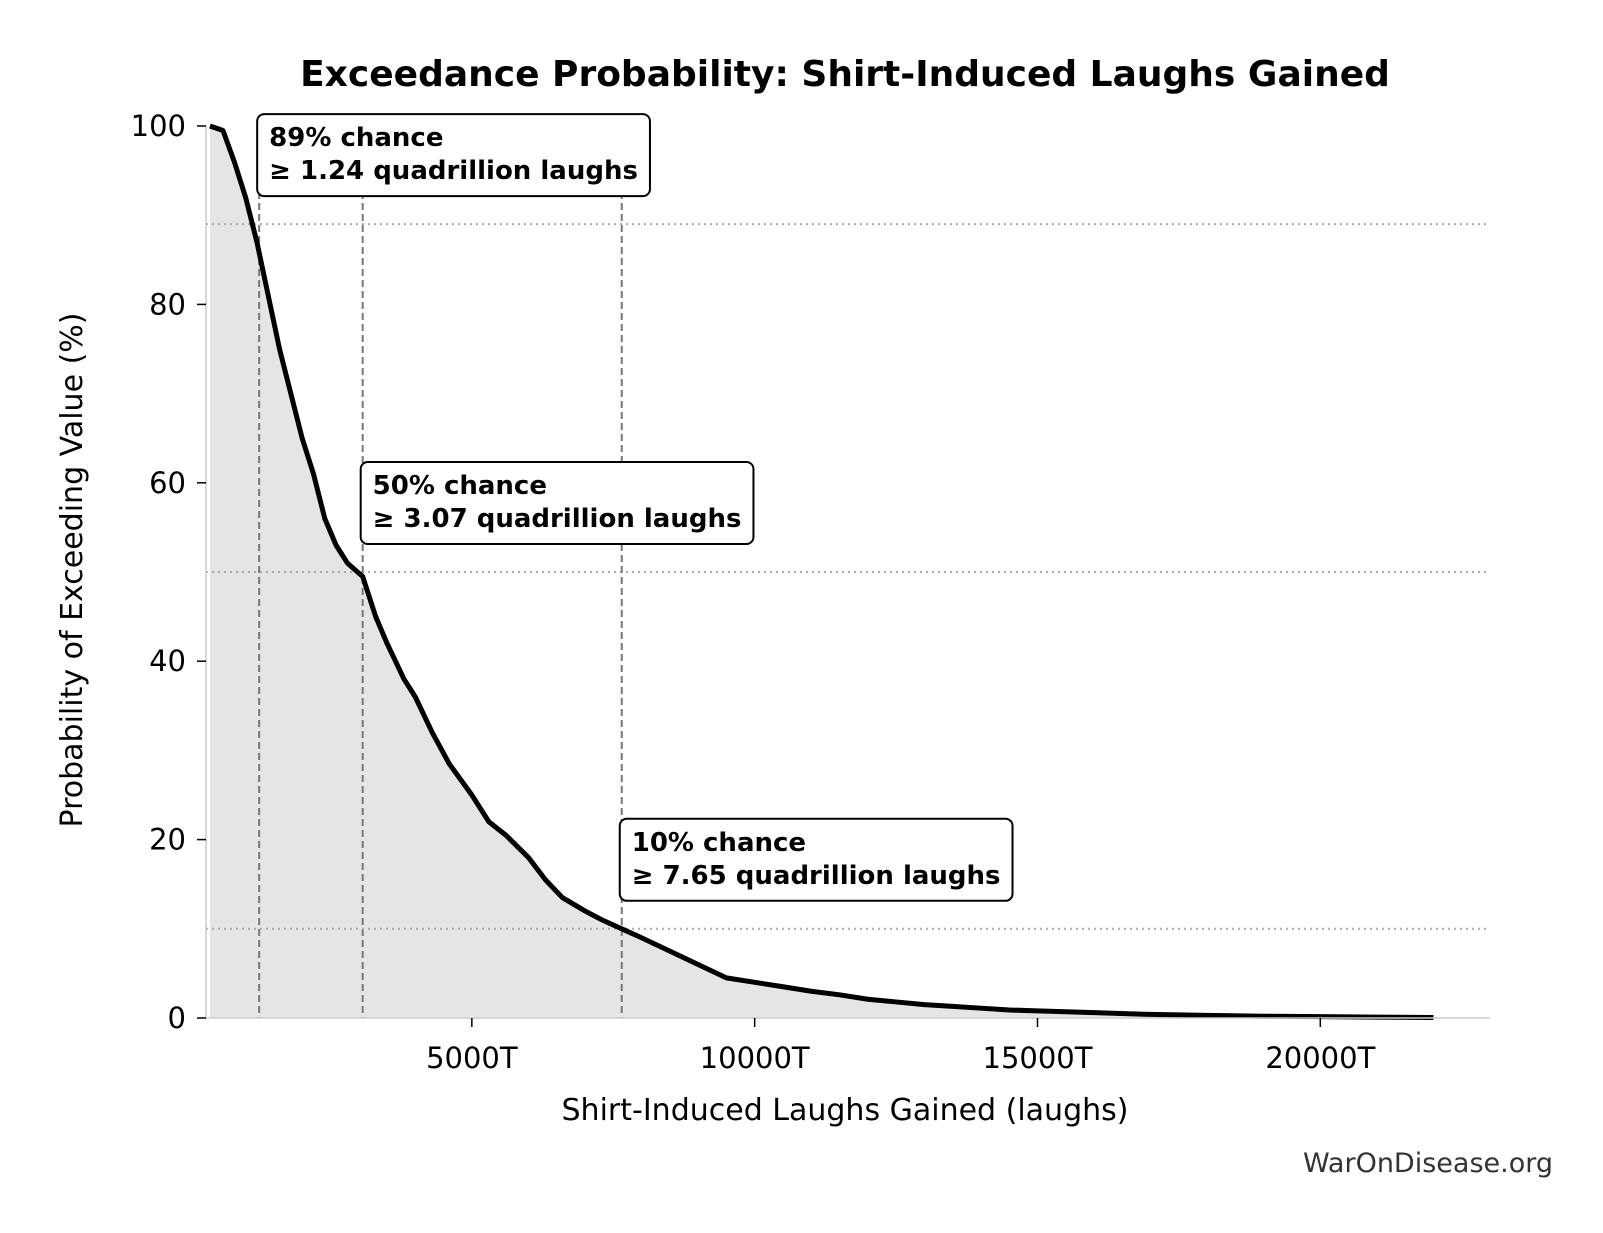 Image resolution: width=1603 pixels, height=1233 pixels. What do you see at coordinates (755, 1058) in the screenshot?
I see `x-tick-label: 10000T` at bounding box center [755, 1058].